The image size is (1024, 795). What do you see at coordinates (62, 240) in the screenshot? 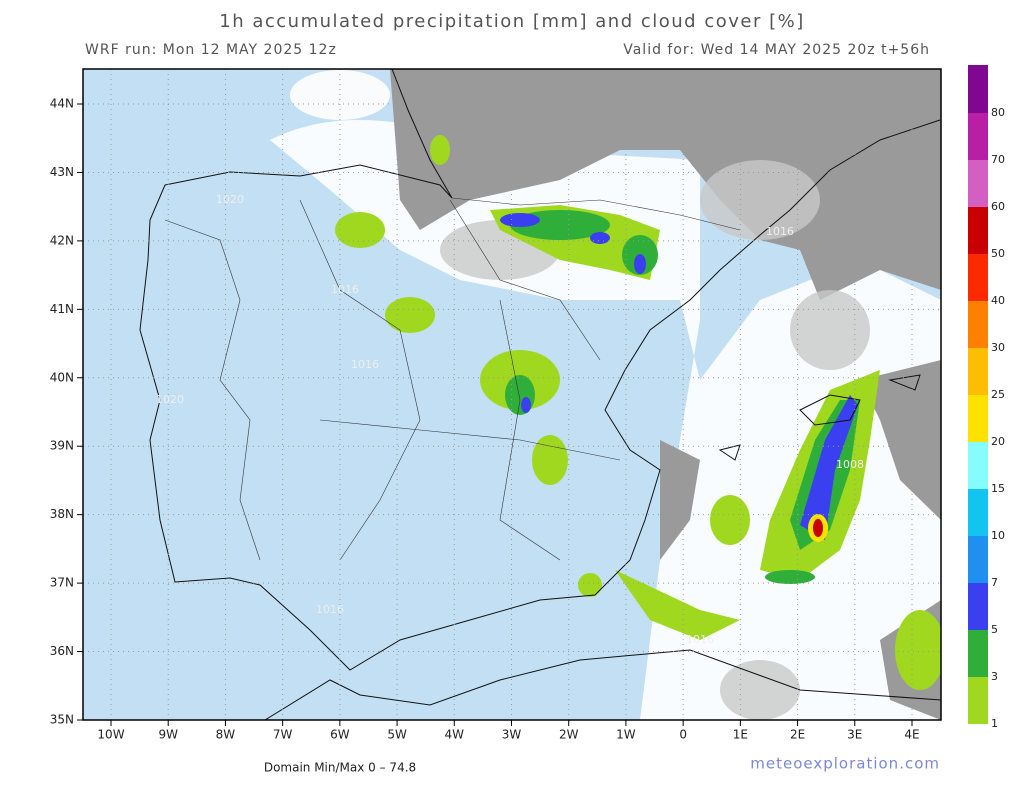
I see `lat-label: 42N` at bounding box center [62, 240].